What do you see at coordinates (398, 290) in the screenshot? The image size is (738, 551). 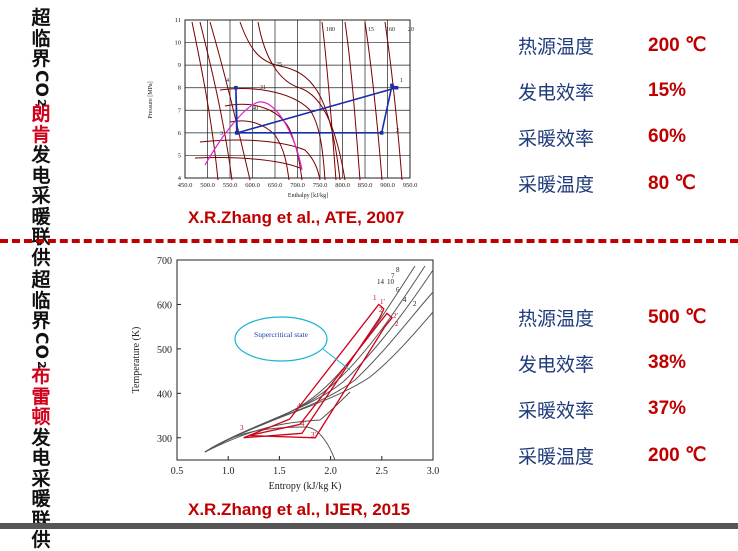 I see `curve-label: 6` at bounding box center [398, 290].